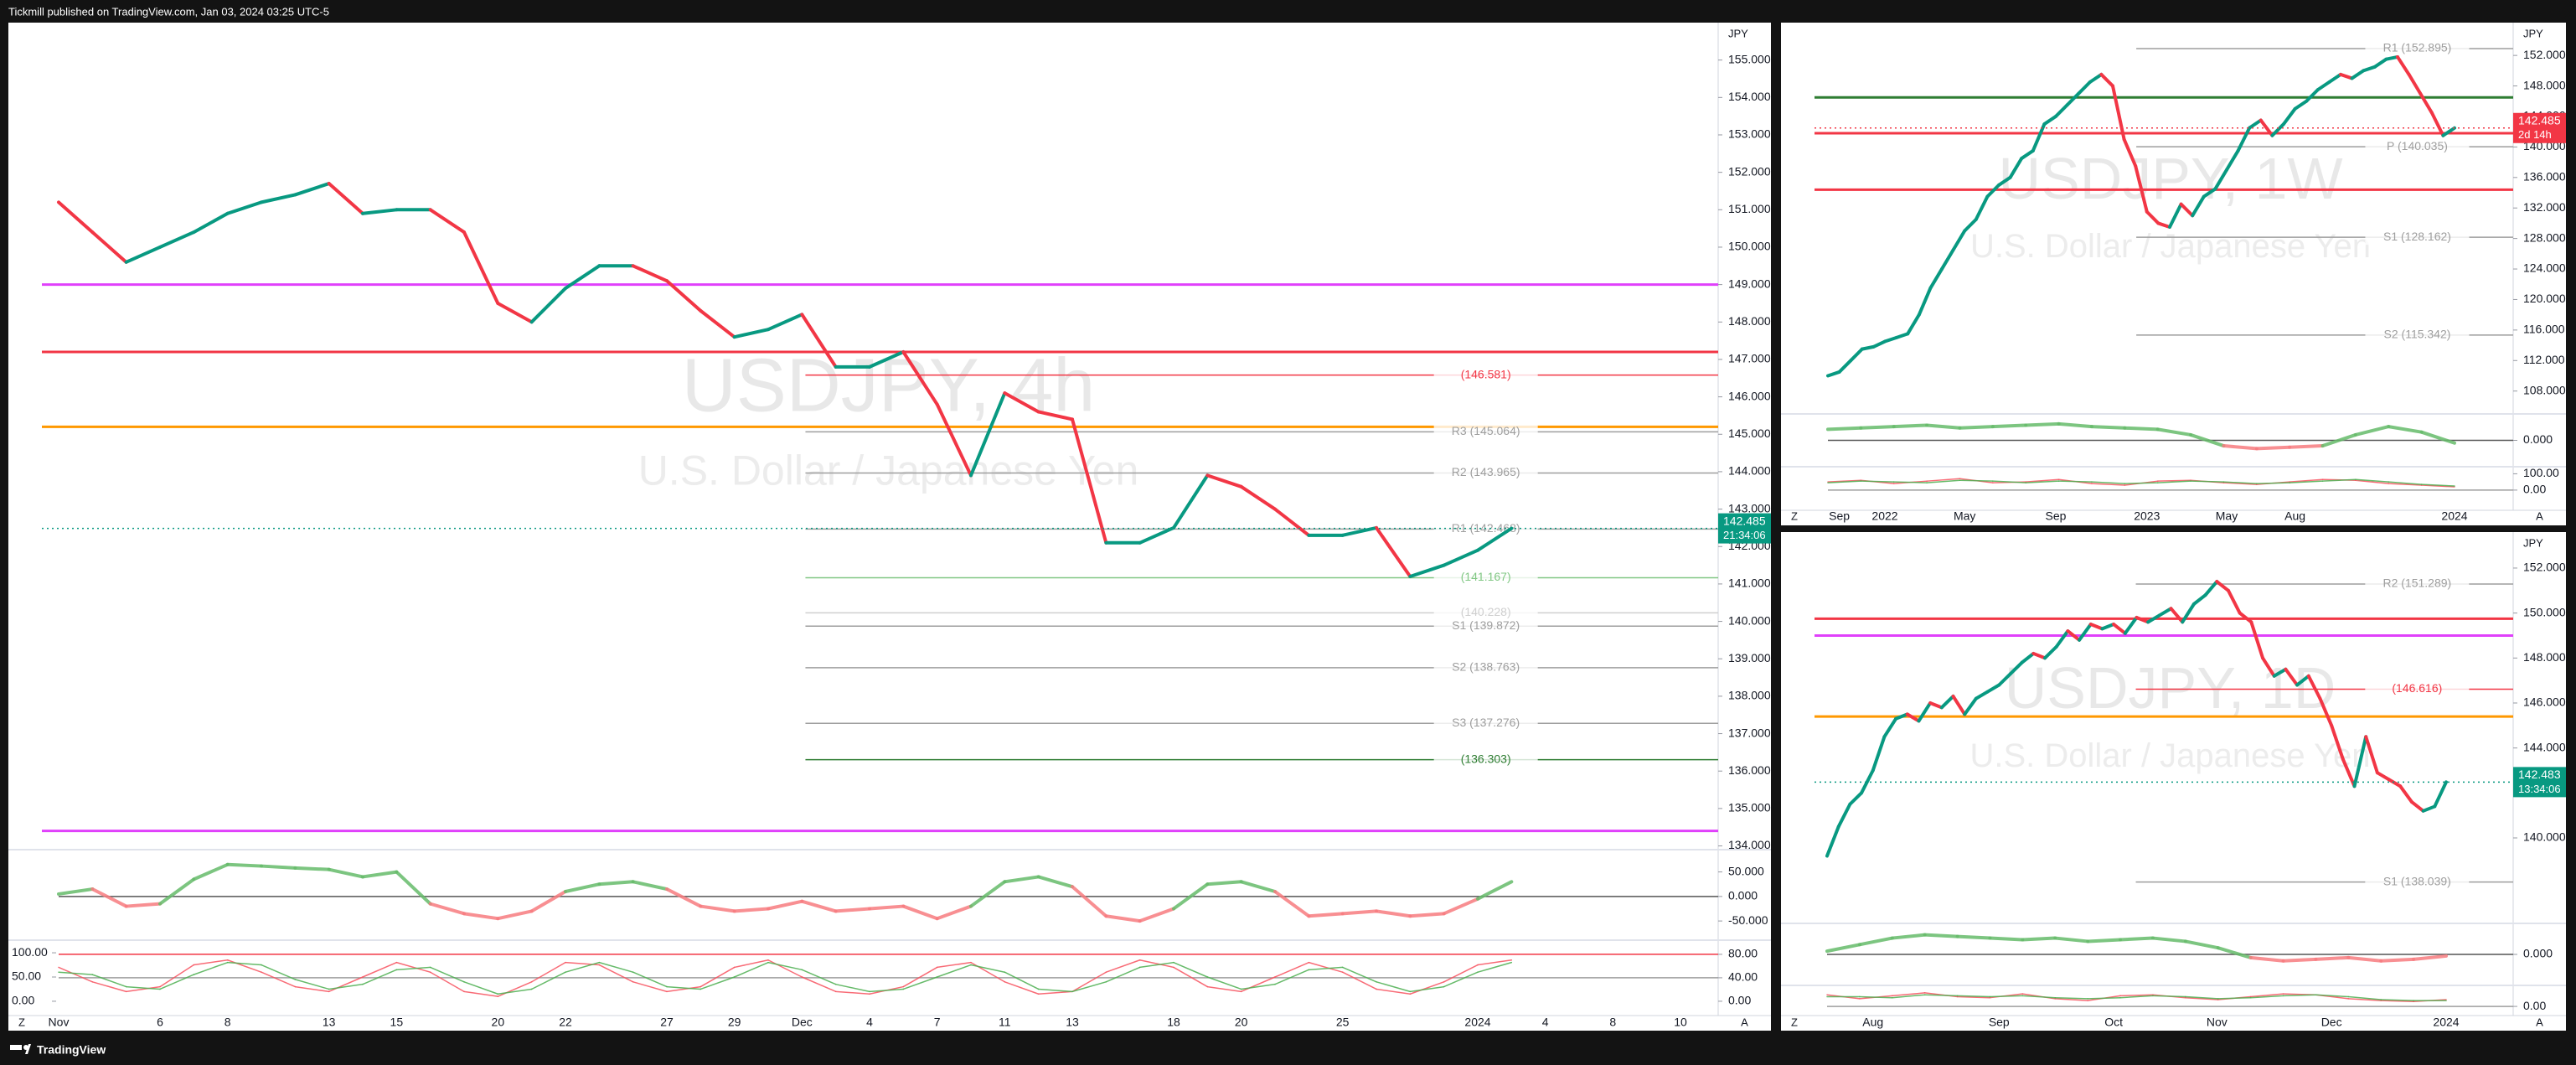 This screenshot has width=2576, height=1065. I want to click on countdown-label: 13:34:06, so click(2539, 789).